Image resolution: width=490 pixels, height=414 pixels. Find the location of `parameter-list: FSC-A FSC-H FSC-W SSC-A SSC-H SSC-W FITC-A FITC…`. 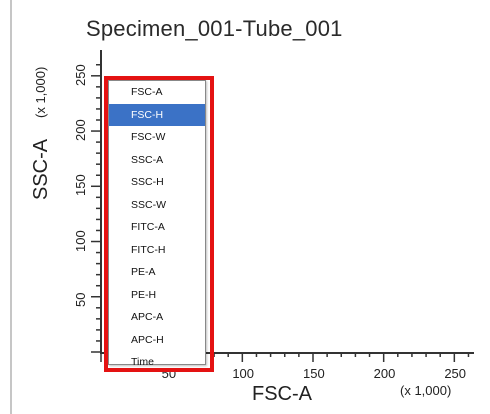

parameter-list: FSC-A FSC-H FSC-W SSC-A SSC-H SSC-W FITC-A FITC… is located at coordinates (157, 227).